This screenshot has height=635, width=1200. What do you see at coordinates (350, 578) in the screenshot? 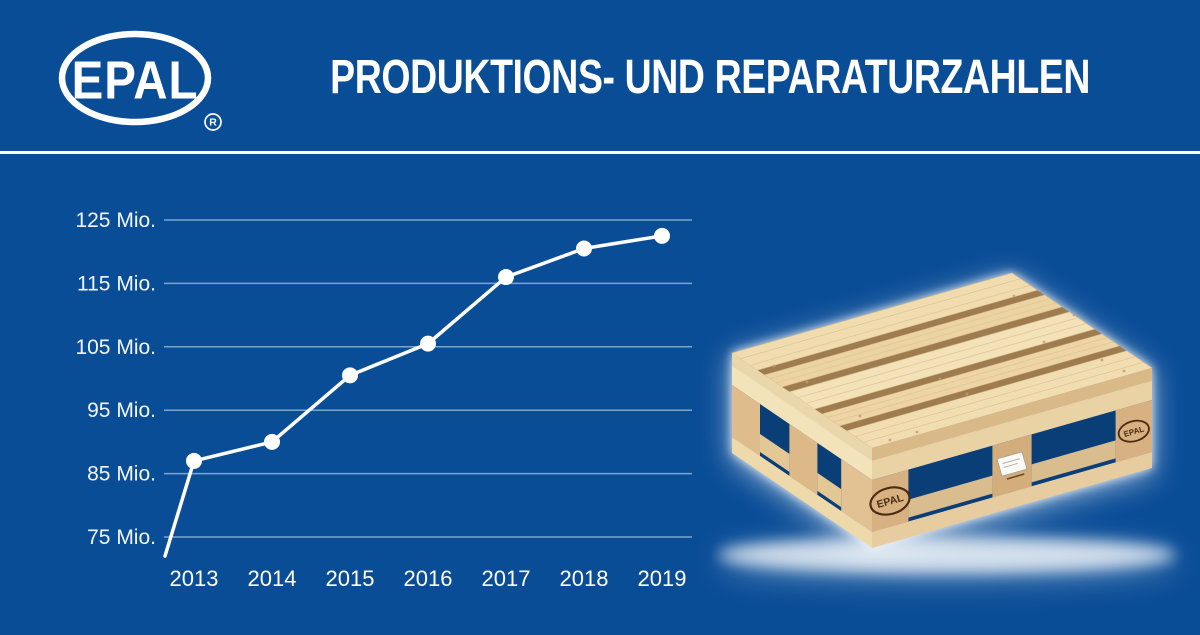
I see `x-tick-label: 2015` at bounding box center [350, 578].